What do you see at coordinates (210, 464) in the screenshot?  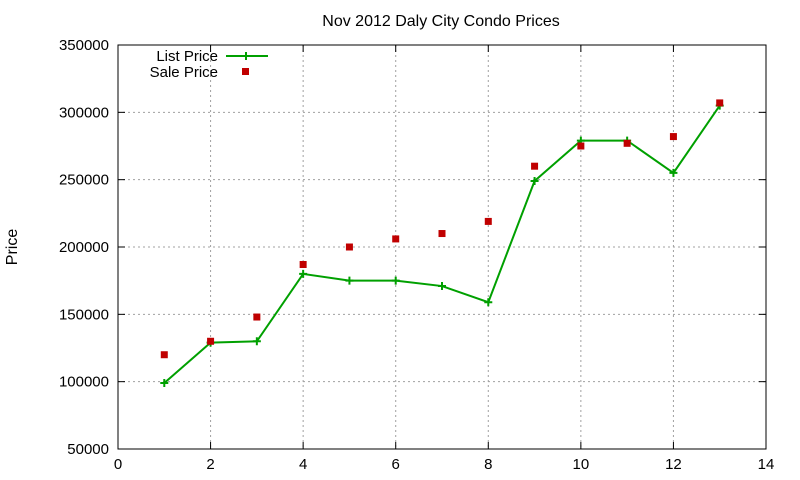 I see `x-tick-label: 2` at bounding box center [210, 464].